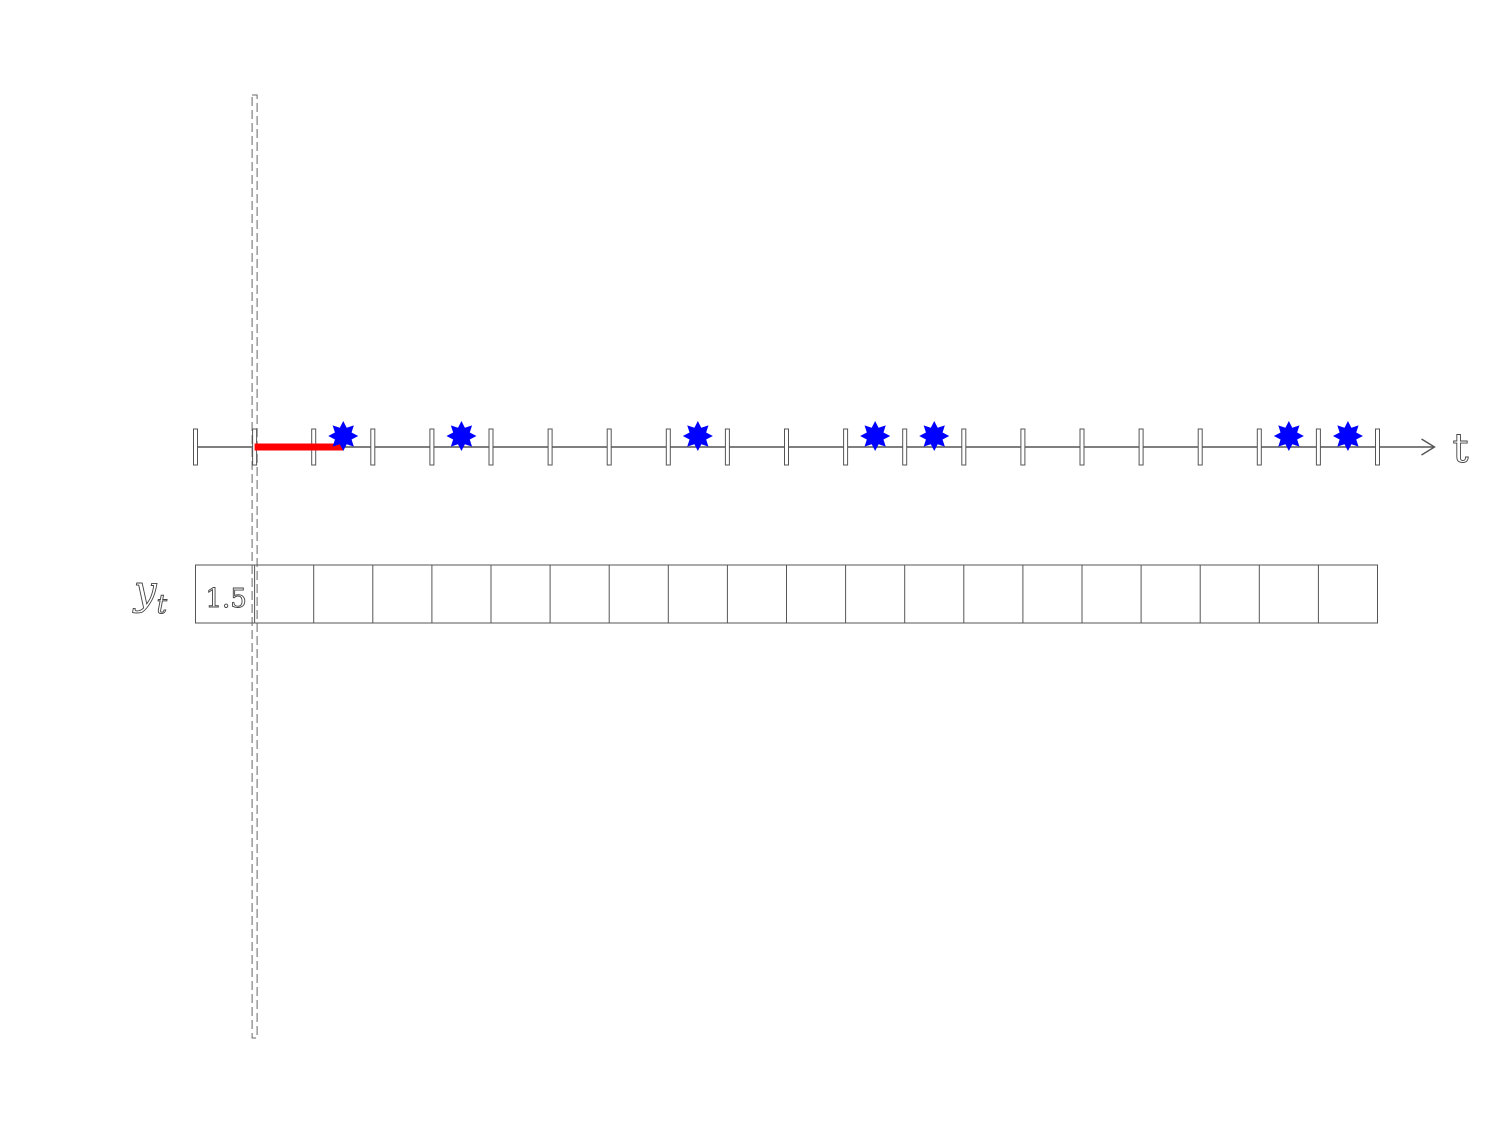 This screenshot has height=1134, width=1512. What do you see at coordinates (786, 594) in the screenshot?
I see `value-cells: 1.5` at bounding box center [786, 594].